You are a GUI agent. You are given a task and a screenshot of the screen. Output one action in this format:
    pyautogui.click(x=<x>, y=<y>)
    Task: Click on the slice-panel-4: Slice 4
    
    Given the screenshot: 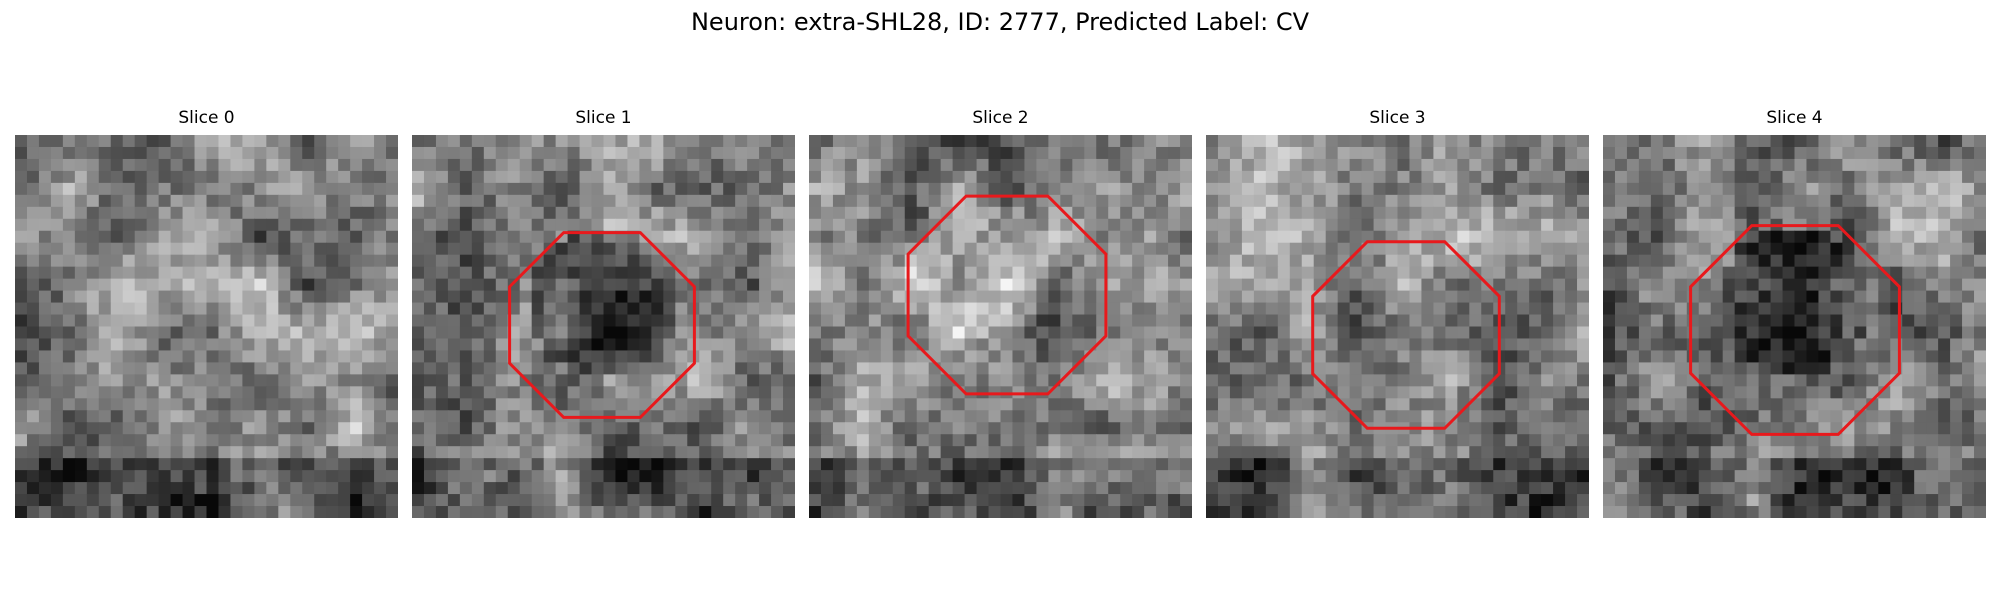 What is the action you would take?
    pyautogui.click(x=1794, y=316)
    